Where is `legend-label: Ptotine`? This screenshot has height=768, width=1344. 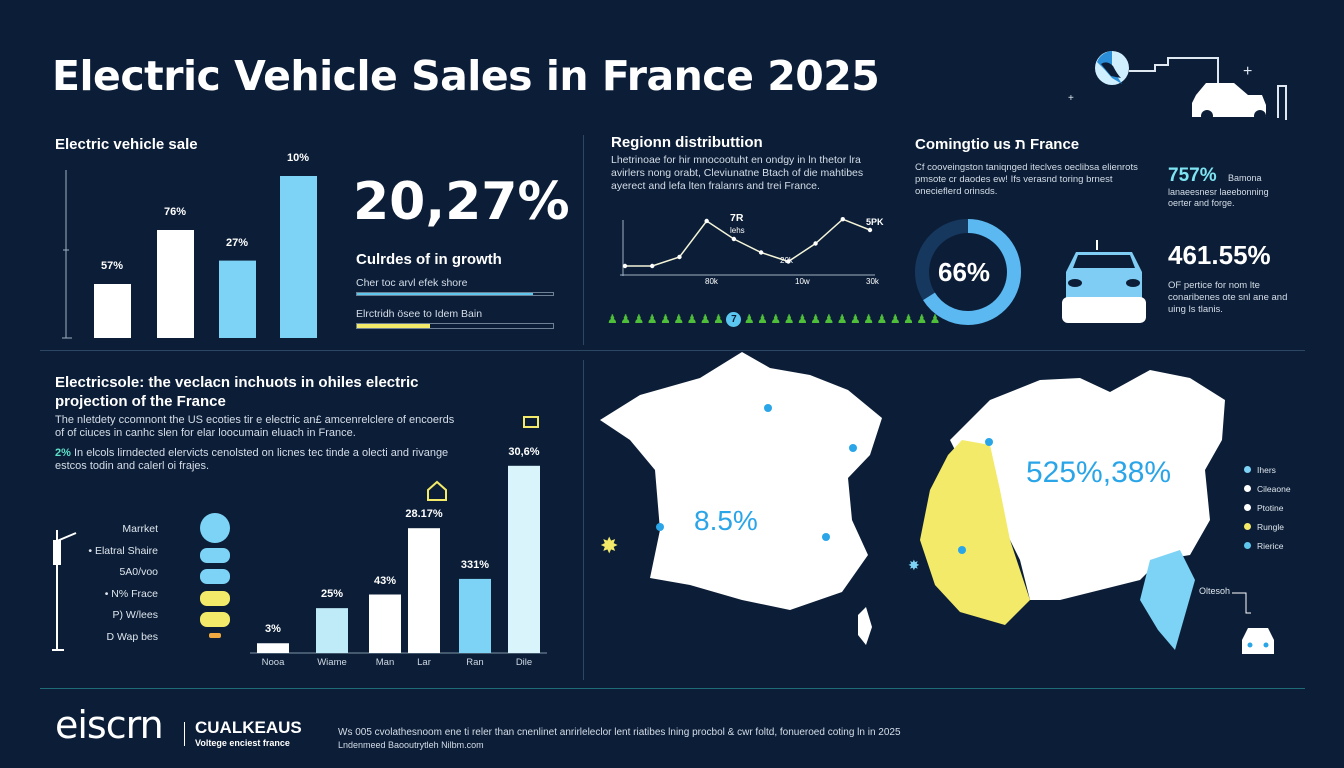
legend-label: Ptotine is located at coordinates (1270, 507).